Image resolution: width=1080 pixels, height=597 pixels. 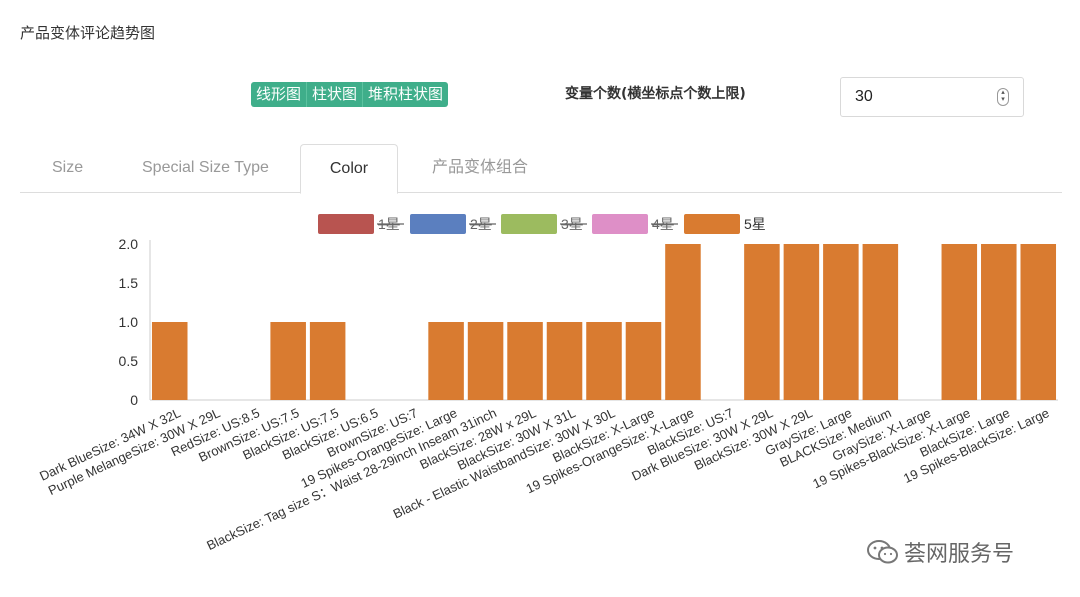 What do you see at coordinates (68, 167) in the screenshot?
I see `tab-size: Size` at bounding box center [68, 167].